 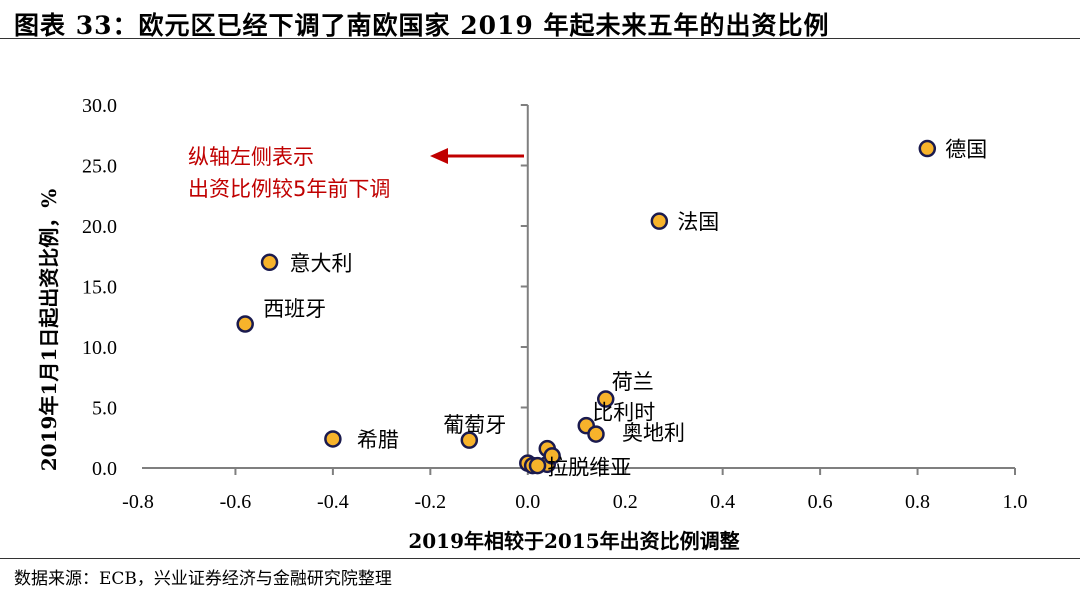 What do you see at coordinates (917, 502) in the screenshot?
I see `x-tick-label: 0.8` at bounding box center [917, 502].